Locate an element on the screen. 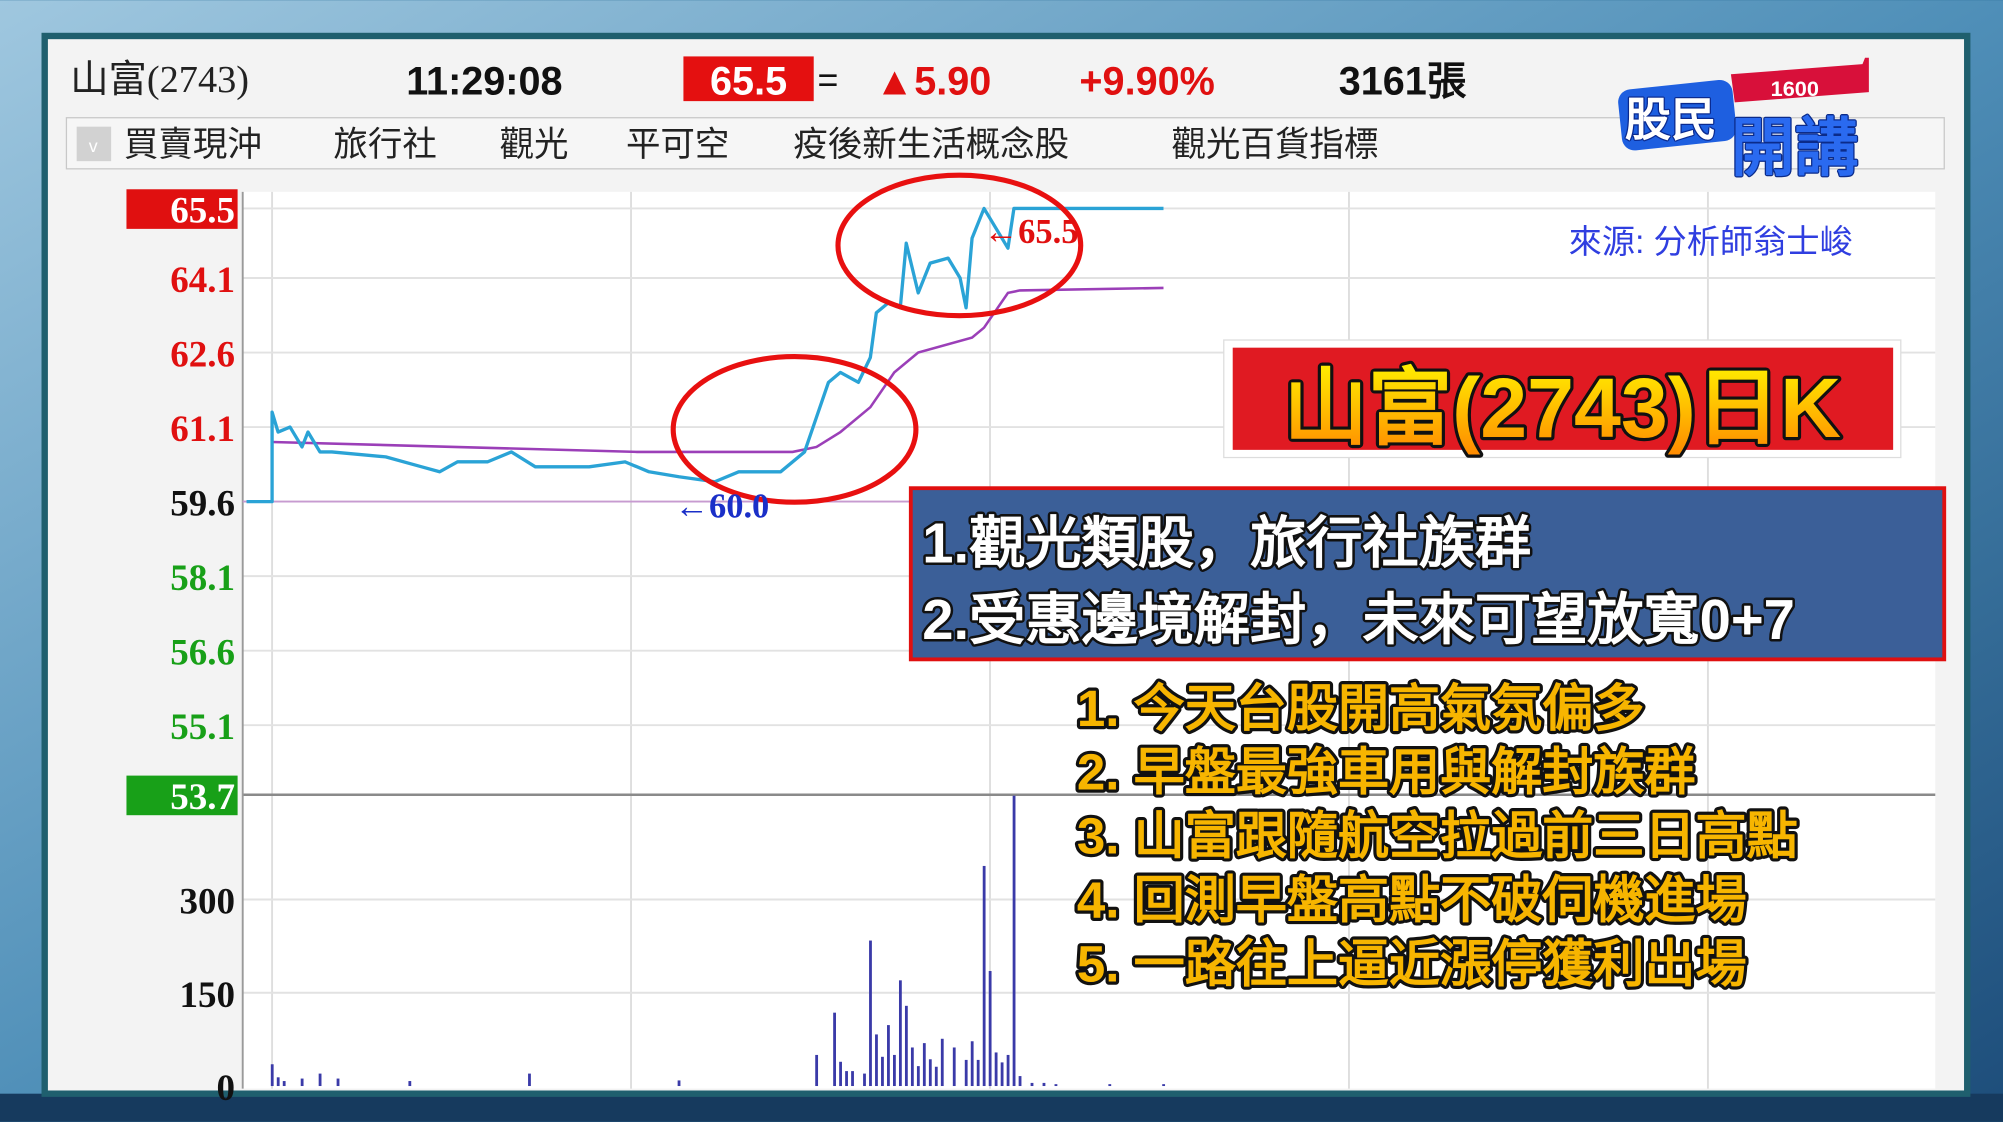  volume-bars is located at coordinates (718, 941).